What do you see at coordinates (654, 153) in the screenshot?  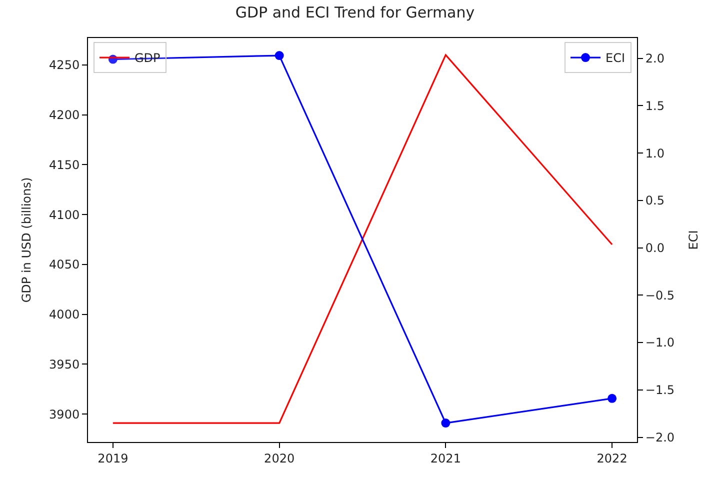 I see `y2-tick-label: 1.0` at bounding box center [654, 153].